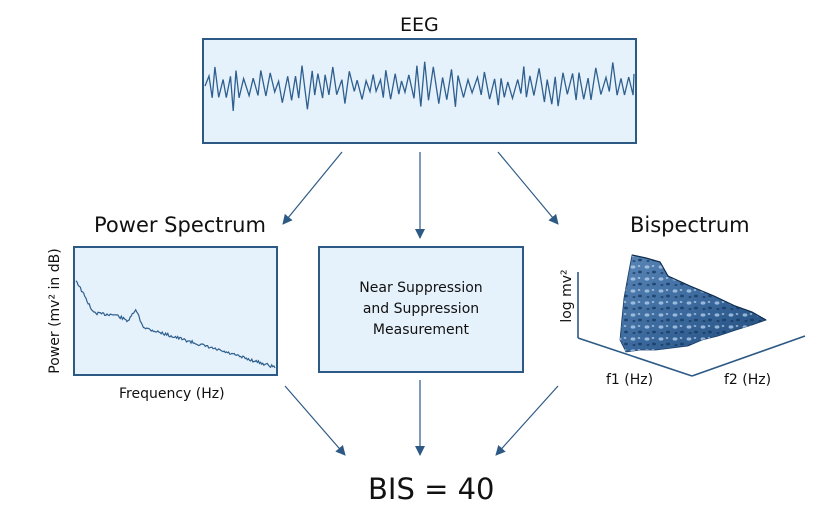 The width and height of the screenshot is (832, 515). I want to click on arrow-eeg-to-bispectrum, so click(528, 188).